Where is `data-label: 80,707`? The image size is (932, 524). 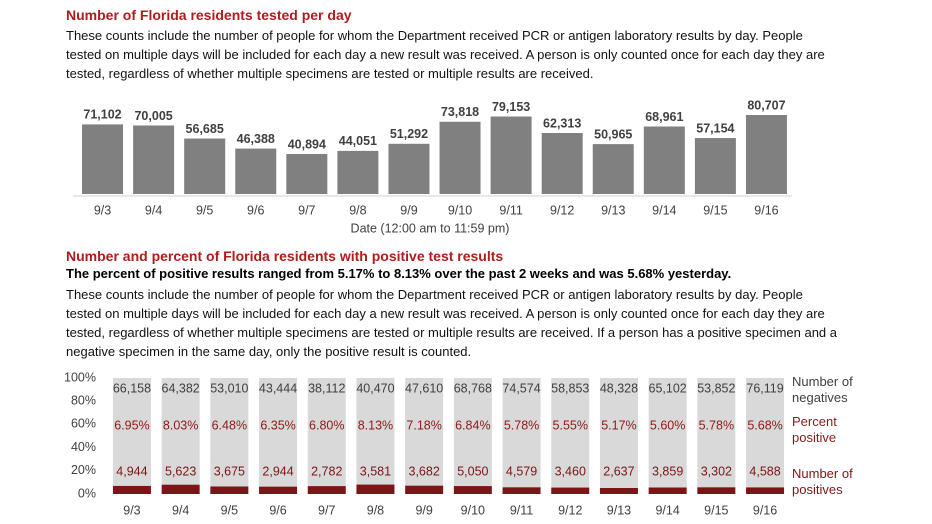 data-label: 80,707 is located at coordinates (766, 105).